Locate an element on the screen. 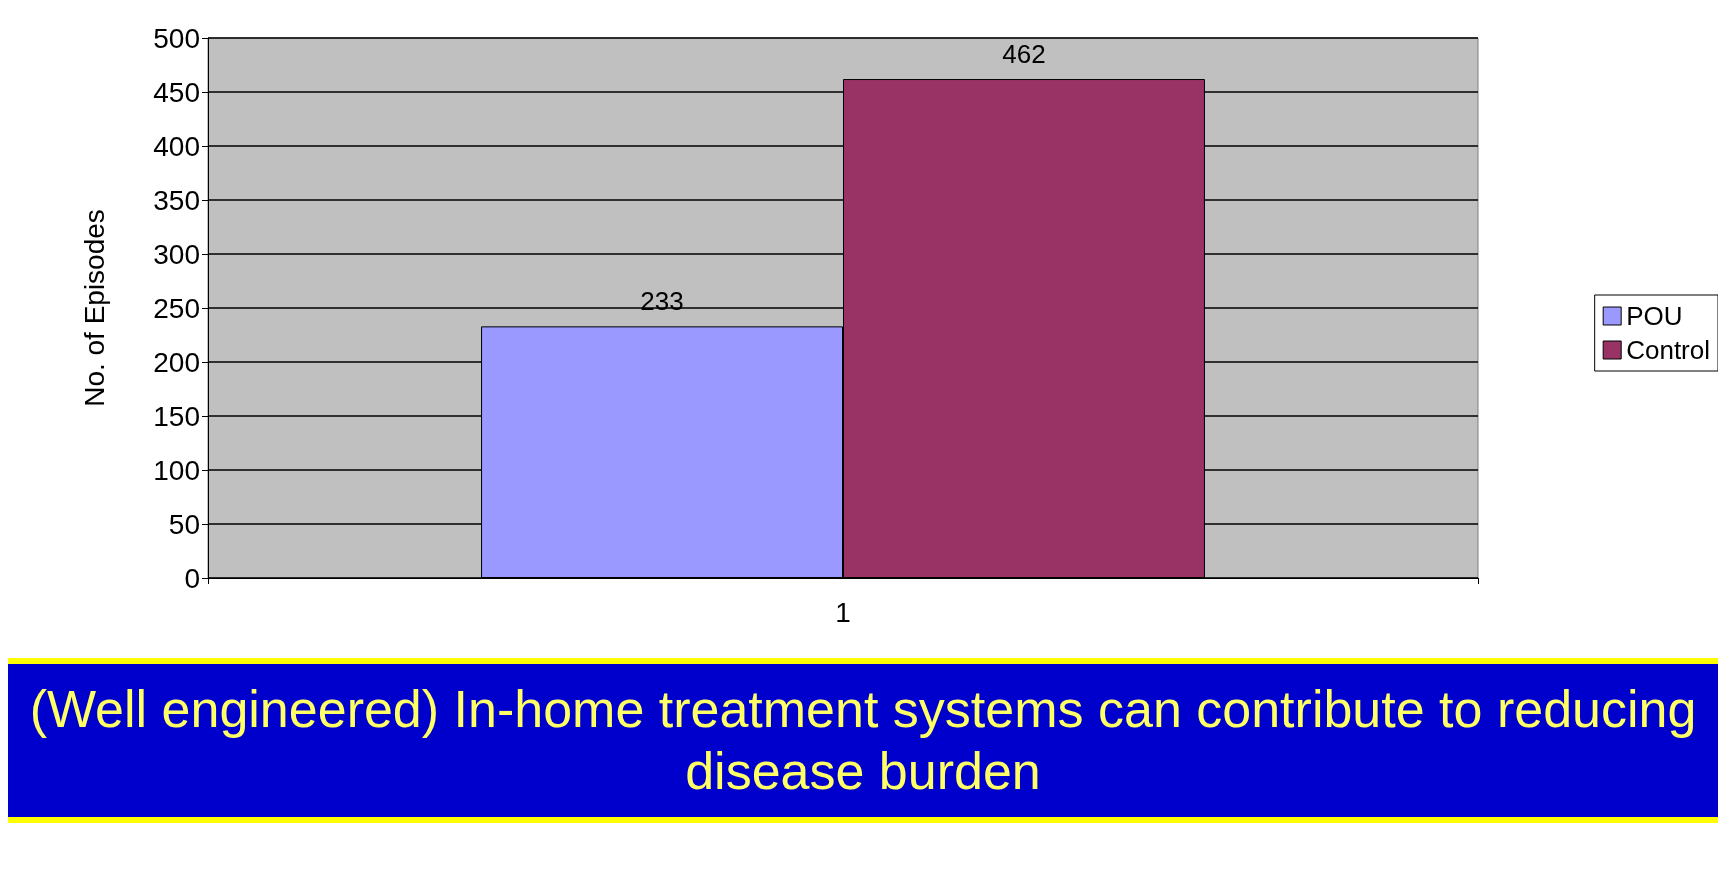 This screenshot has width=1734, height=891. y-tick-label: 0 is located at coordinates (192, 578).